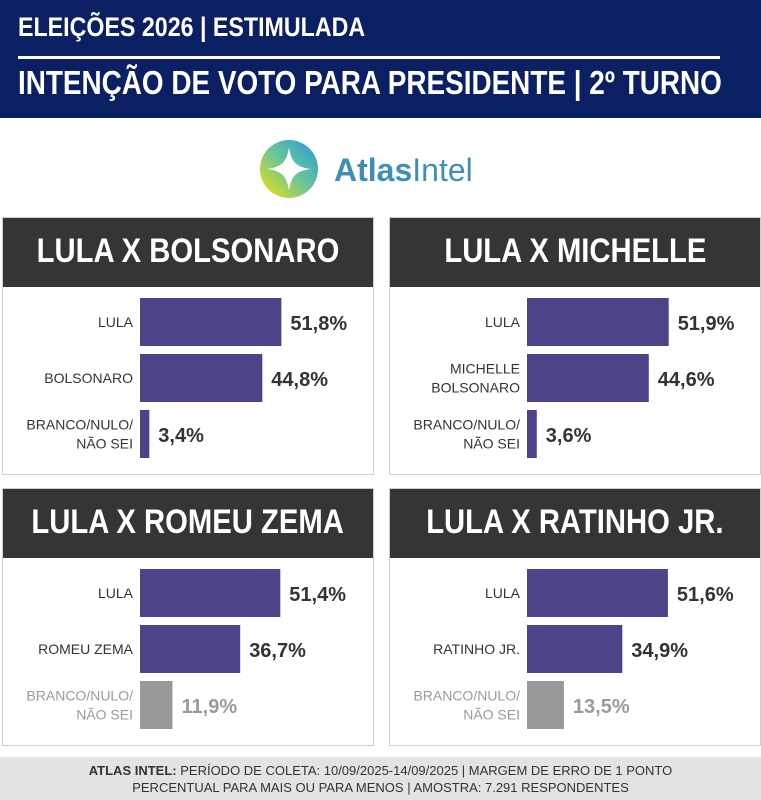 The height and width of the screenshot is (800, 761). Describe the element at coordinates (192, 27) in the screenshot. I see `header-subtitle: ELEIÇÕES 2026 | ESTIMULADA` at that location.